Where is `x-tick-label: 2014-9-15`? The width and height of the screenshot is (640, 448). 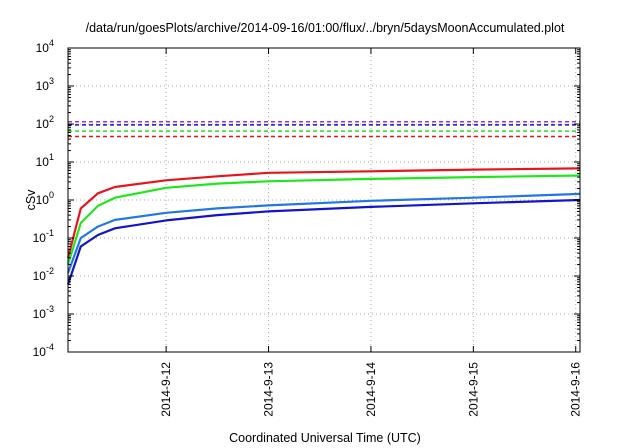 x-tick-label: 2014-9-15 is located at coordinates (473, 389).